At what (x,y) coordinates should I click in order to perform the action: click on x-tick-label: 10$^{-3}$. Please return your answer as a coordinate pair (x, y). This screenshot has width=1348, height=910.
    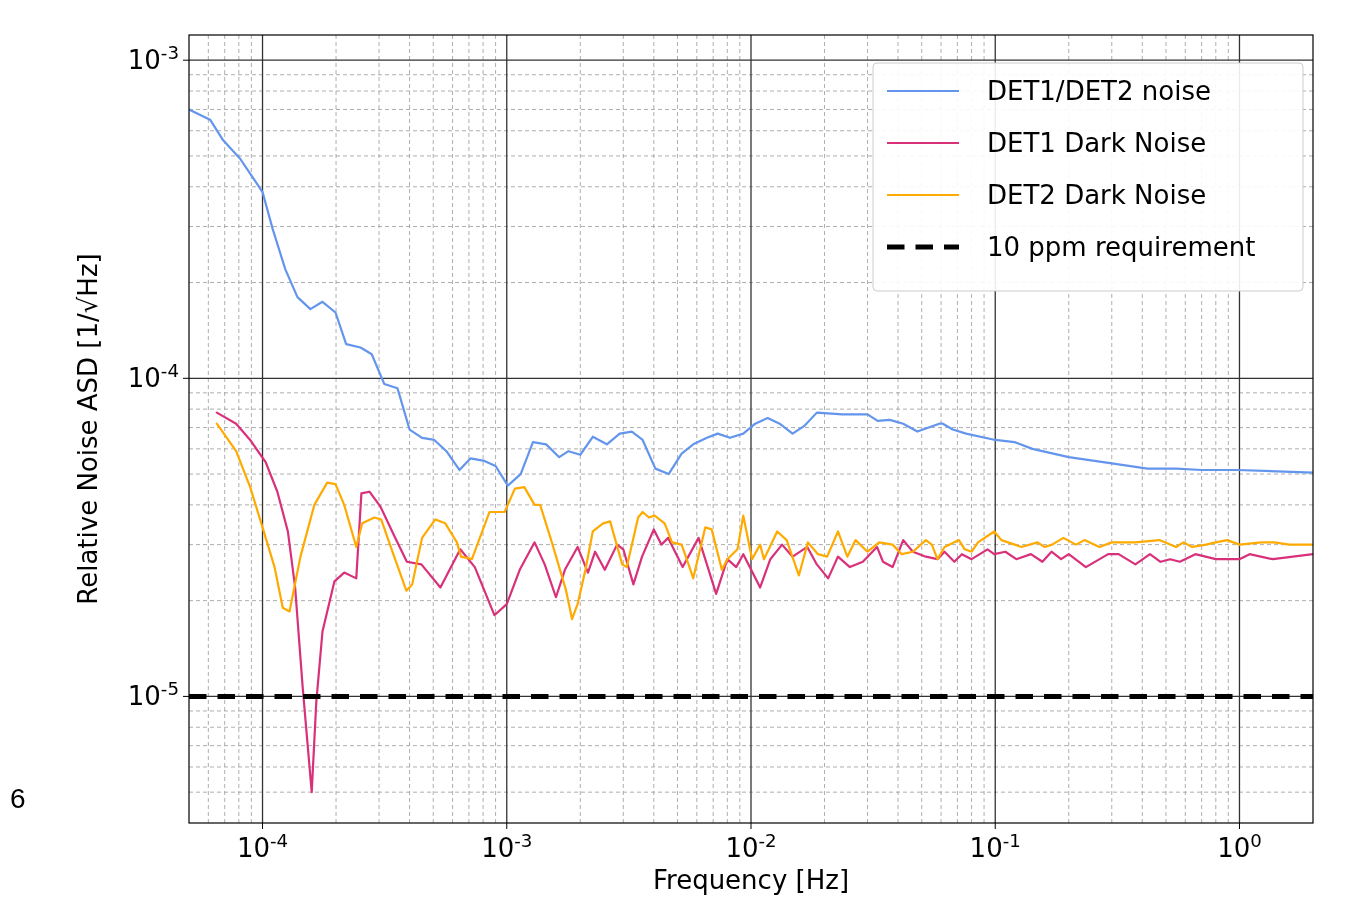
    Looking at the image, I should click on (507, 846).